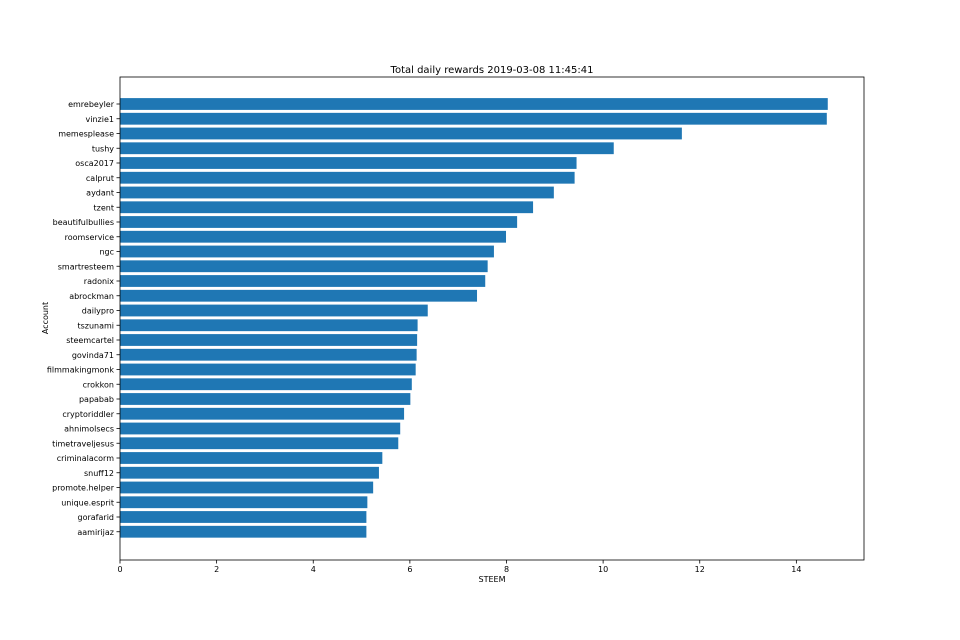 The width and height of the screenshot is (960, 640). Describe the element at coordinates (796, 569) in the screenshot. I see `x-tick-label: 14` at that location.